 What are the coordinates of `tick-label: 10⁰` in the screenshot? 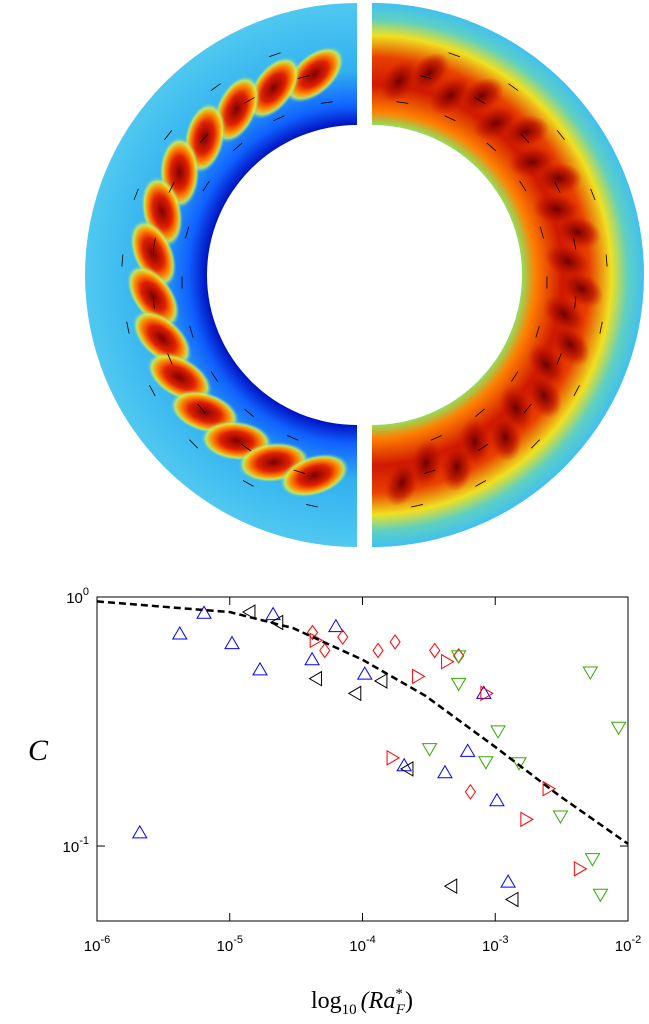 It's located at (77, 596).